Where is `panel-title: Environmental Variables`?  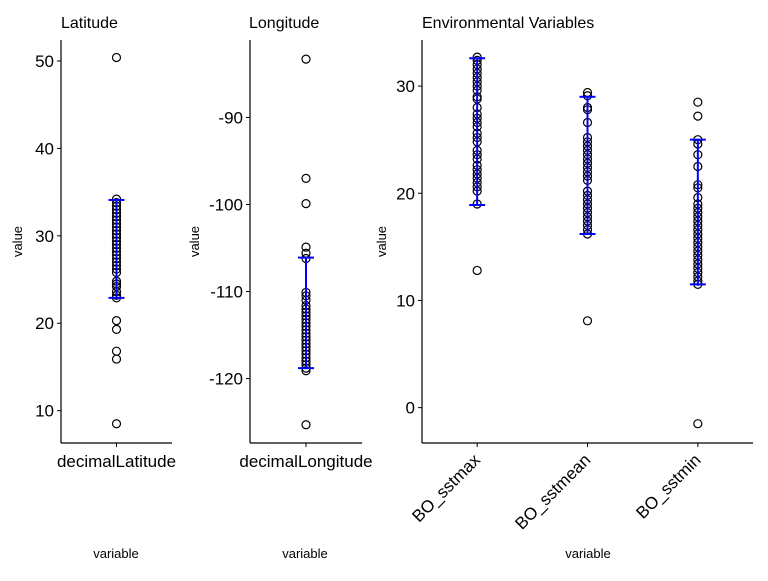 panel-title: Environmental Variables is located at coordinates (508, 23).